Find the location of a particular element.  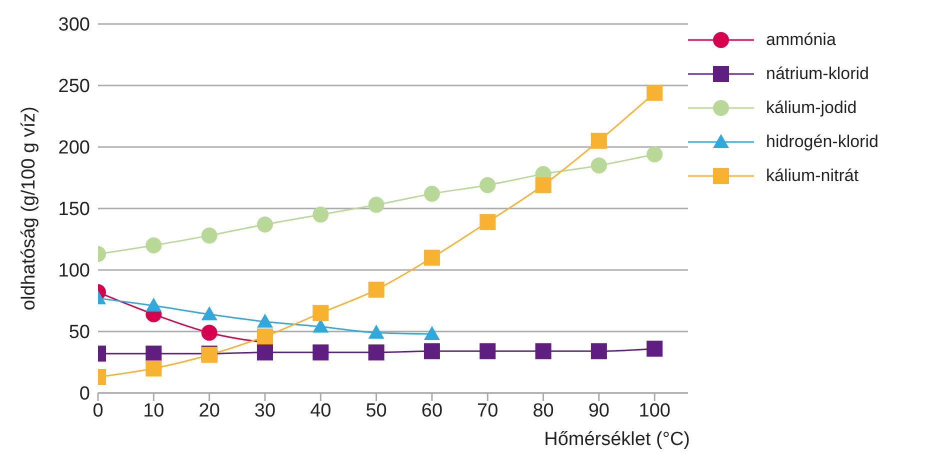

legend-label: nátrium-klorid is located at coordinates (817, 74).